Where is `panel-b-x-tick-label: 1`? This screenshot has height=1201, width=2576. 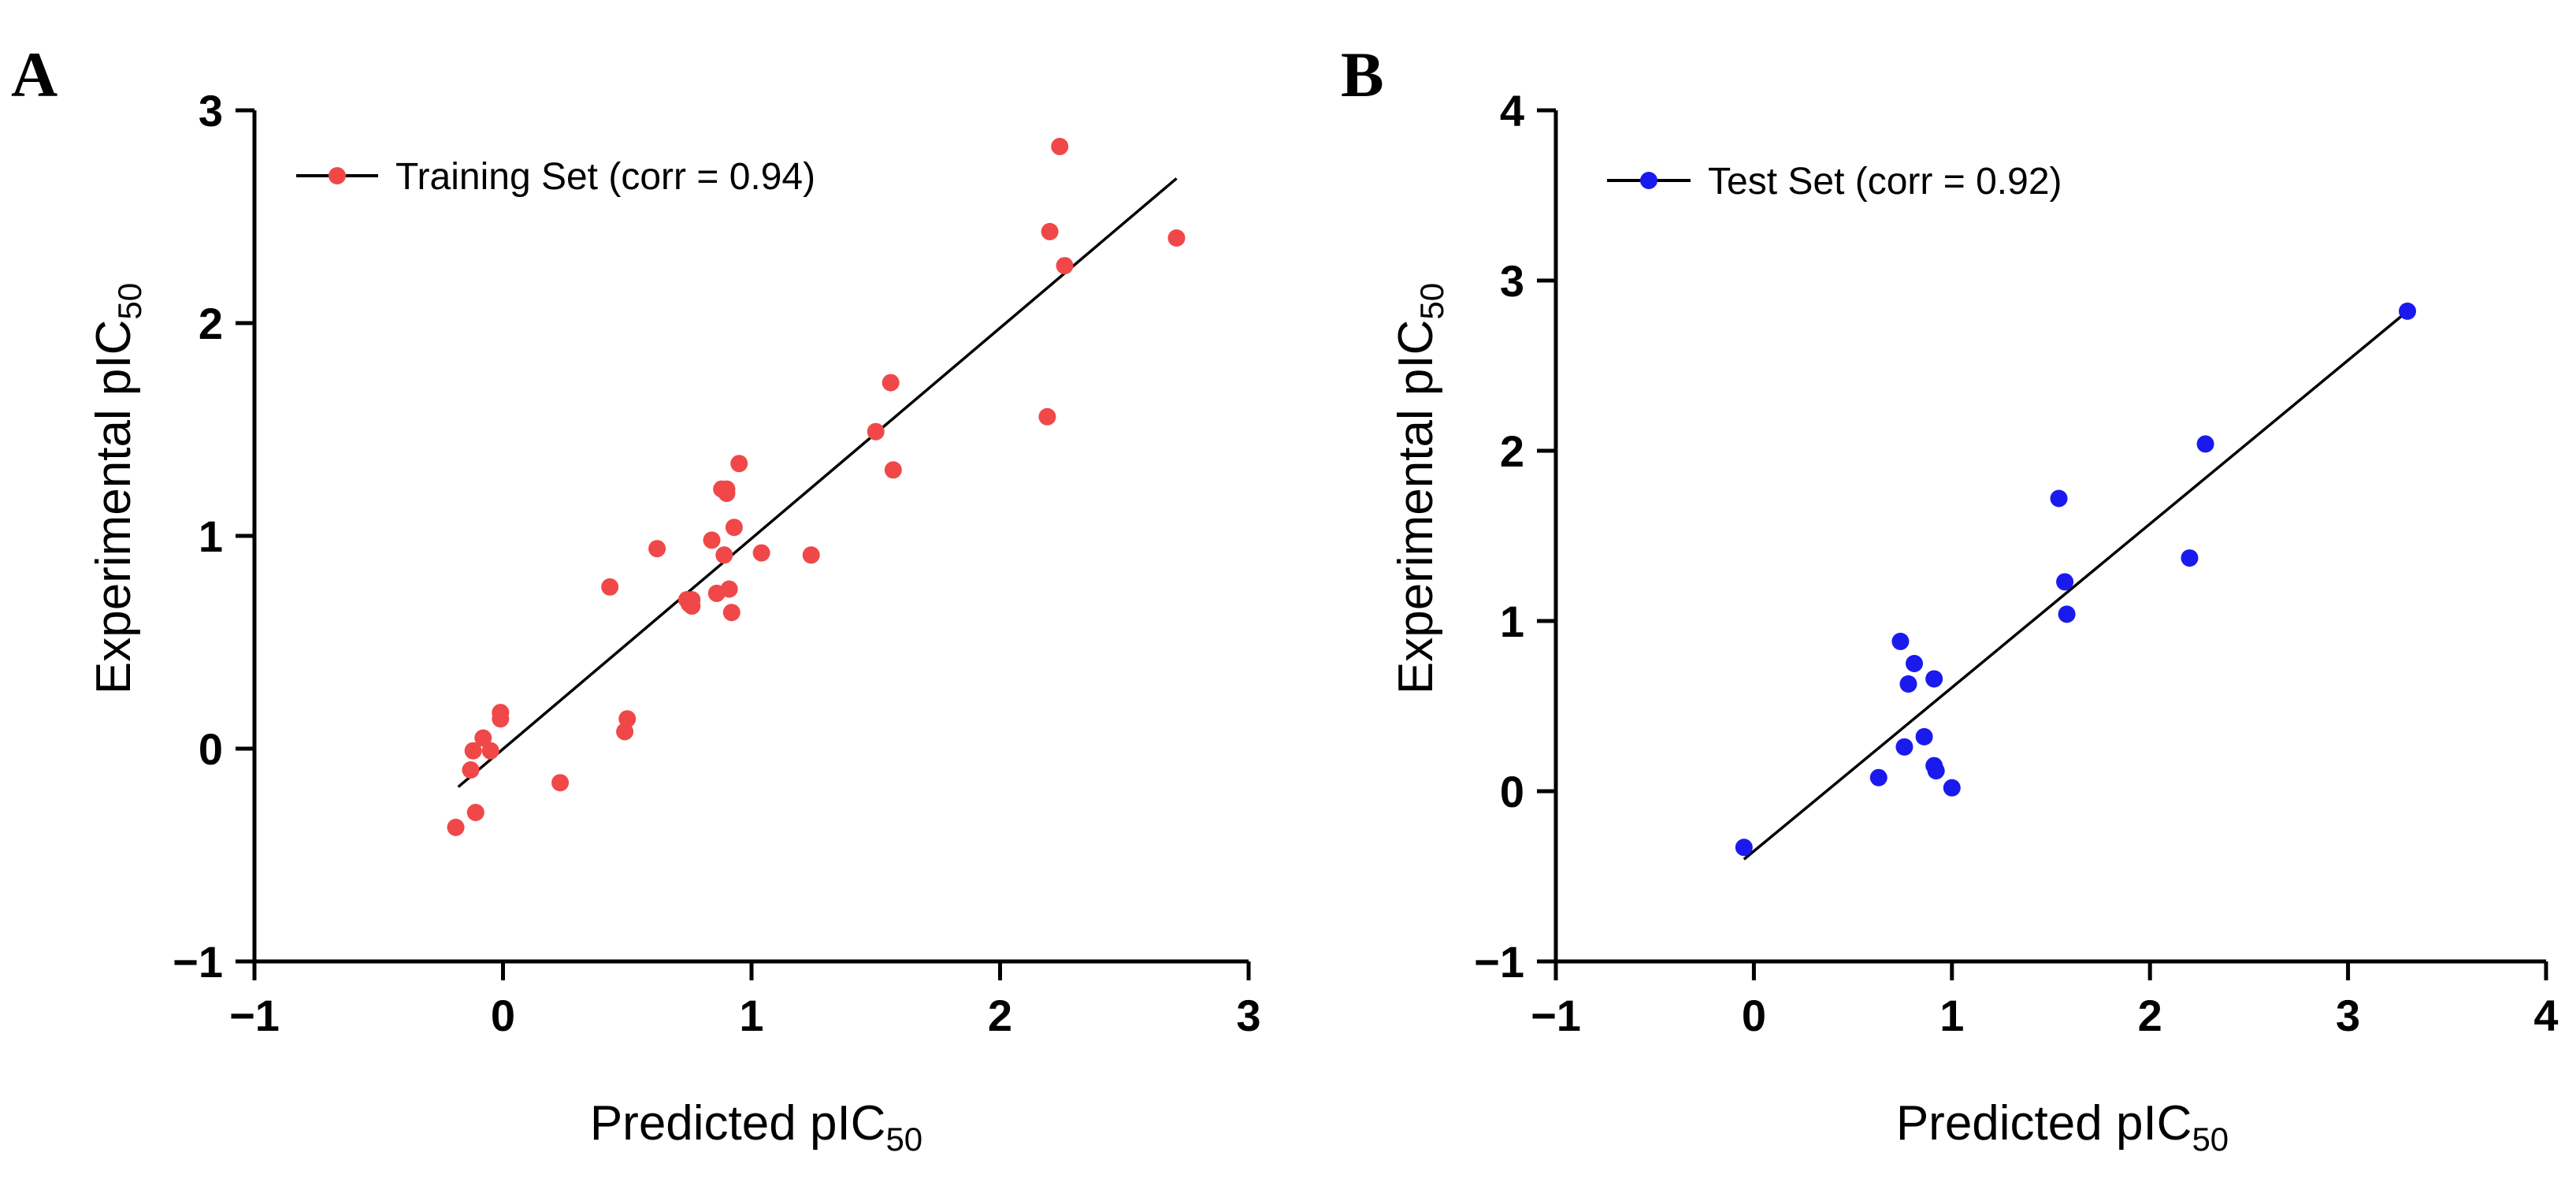
panel-b-x-tick-label: 1 is located at coordinates (1951, 1015).